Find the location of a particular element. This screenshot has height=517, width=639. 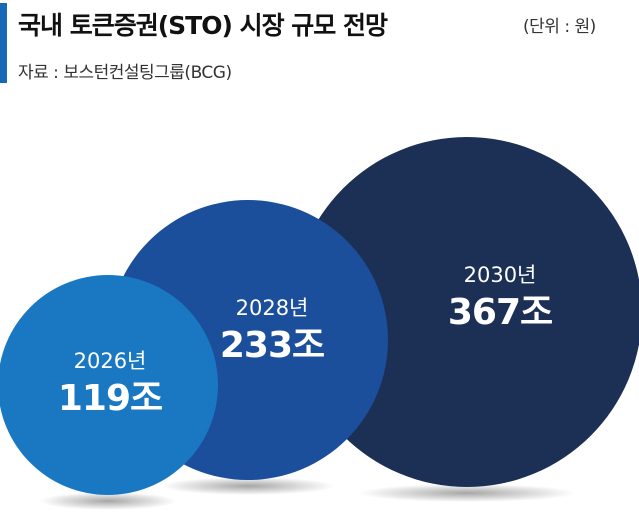

bubble-2026 is located at coordinates (109, 385).